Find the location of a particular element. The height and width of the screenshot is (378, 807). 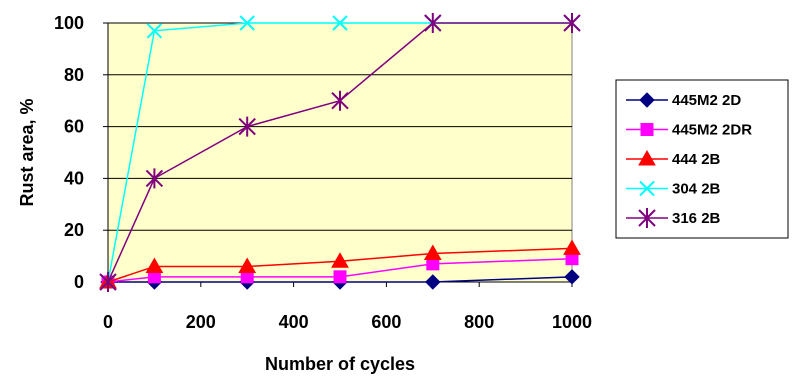

y-tick-label-20: 20 is located at coordinates (74, 230).